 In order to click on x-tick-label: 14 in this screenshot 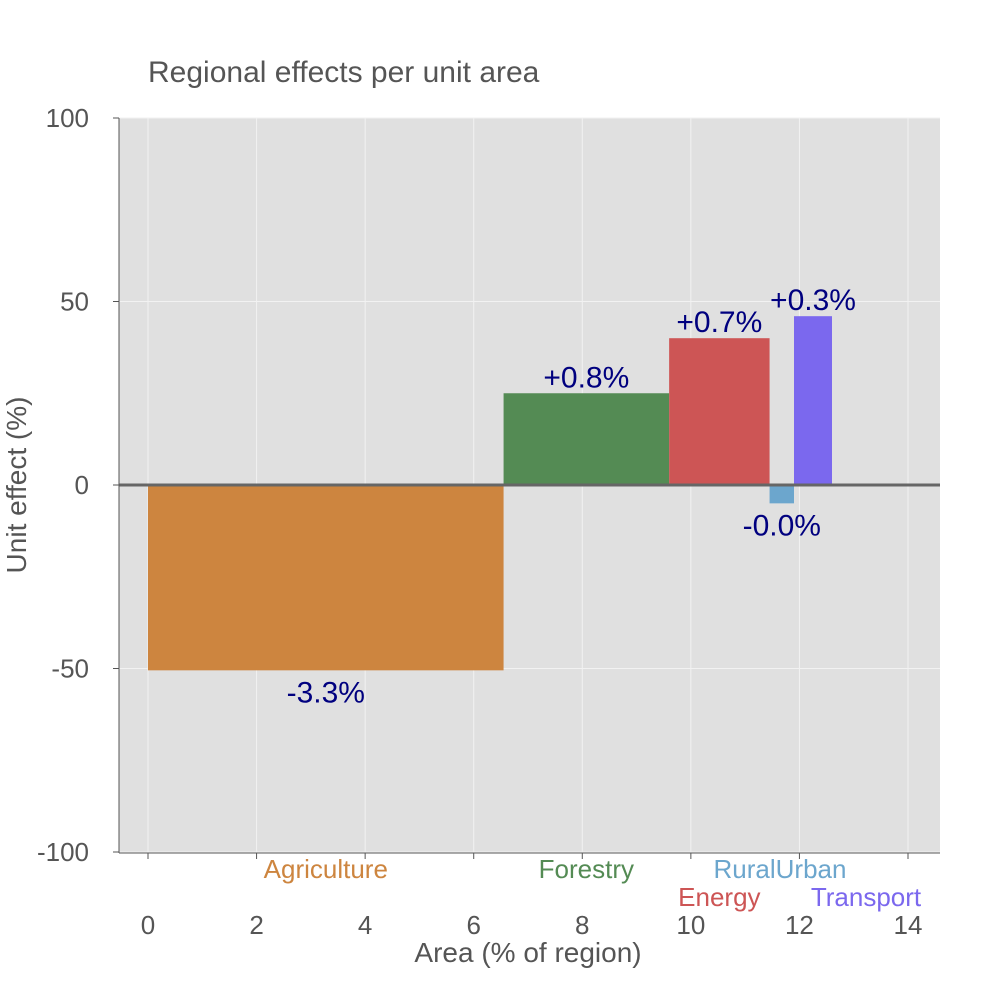, I will do `click(908, 925)`.